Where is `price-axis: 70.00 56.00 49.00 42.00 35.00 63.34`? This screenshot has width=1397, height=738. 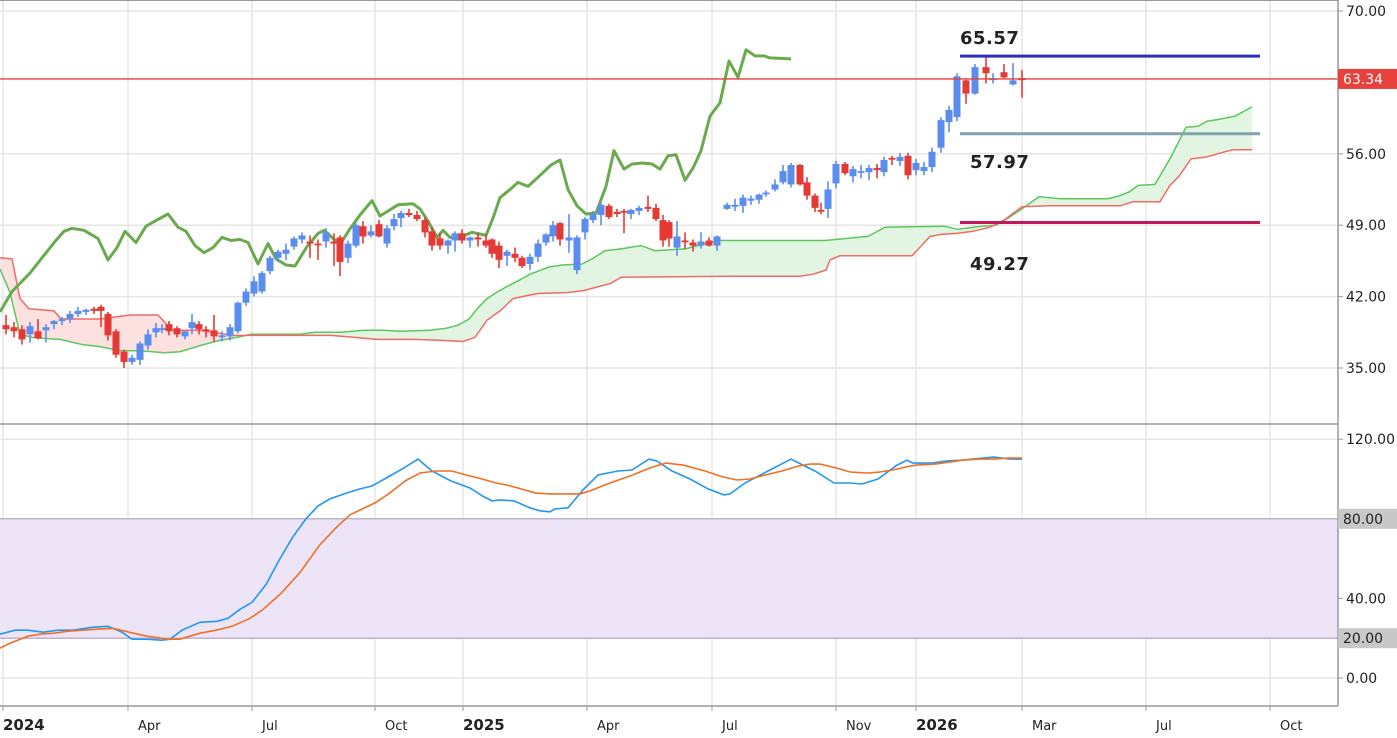
price-axis: 70.00 56.00 49.00 42.00 35.00 63.34 is located at coordinates (1367, 190).